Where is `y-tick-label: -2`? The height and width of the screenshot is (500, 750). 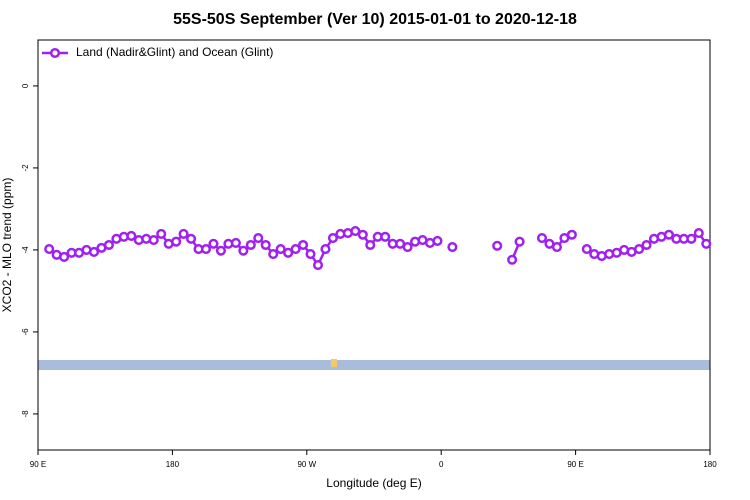 y-tick-label: -2 is located at coordinates (25, 168).